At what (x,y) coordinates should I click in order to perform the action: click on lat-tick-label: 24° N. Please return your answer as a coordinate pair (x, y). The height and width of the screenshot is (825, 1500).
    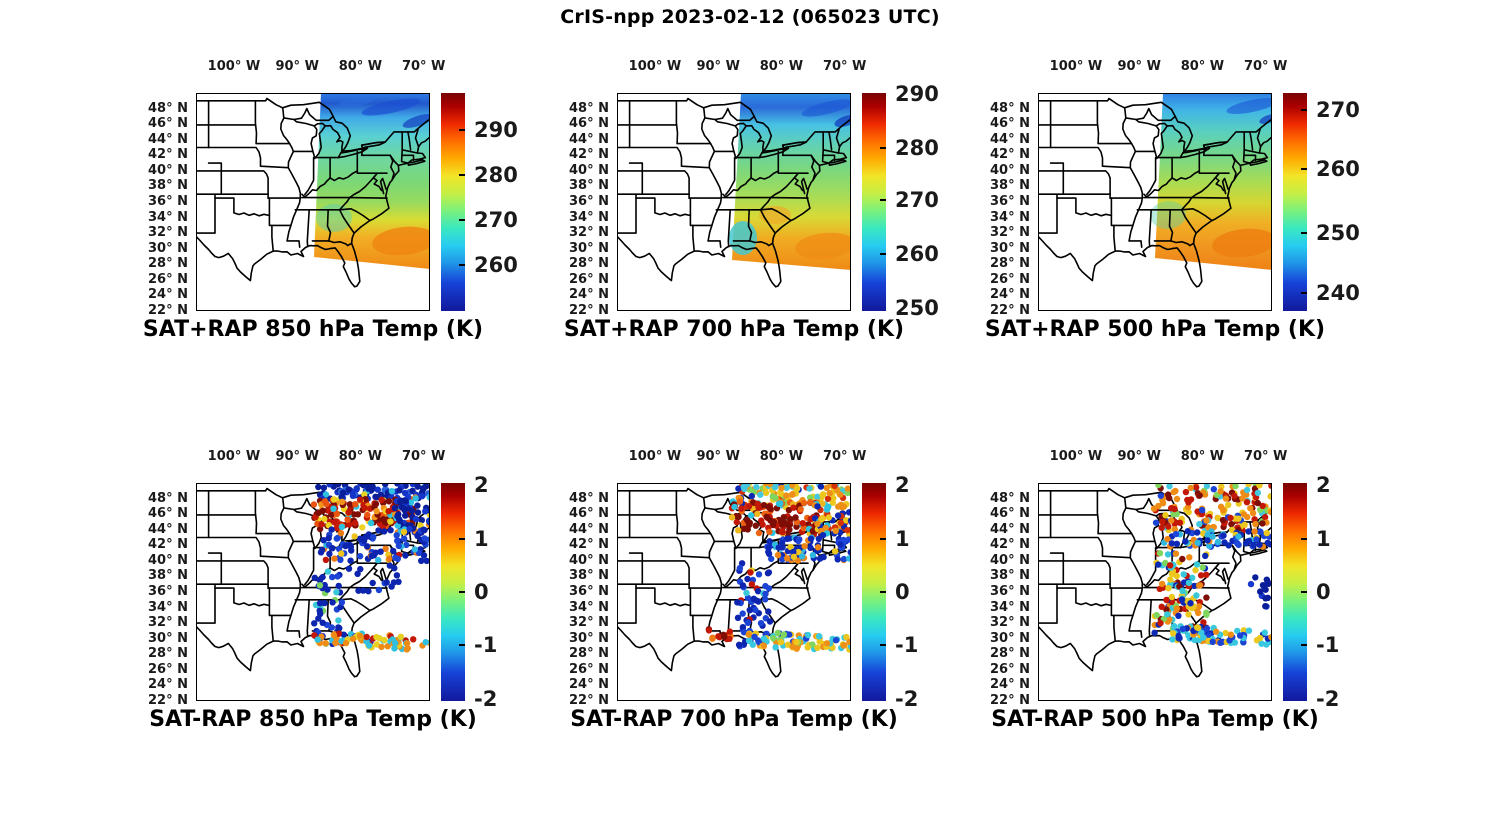
    Looking at the image, I should click on (589, 685).